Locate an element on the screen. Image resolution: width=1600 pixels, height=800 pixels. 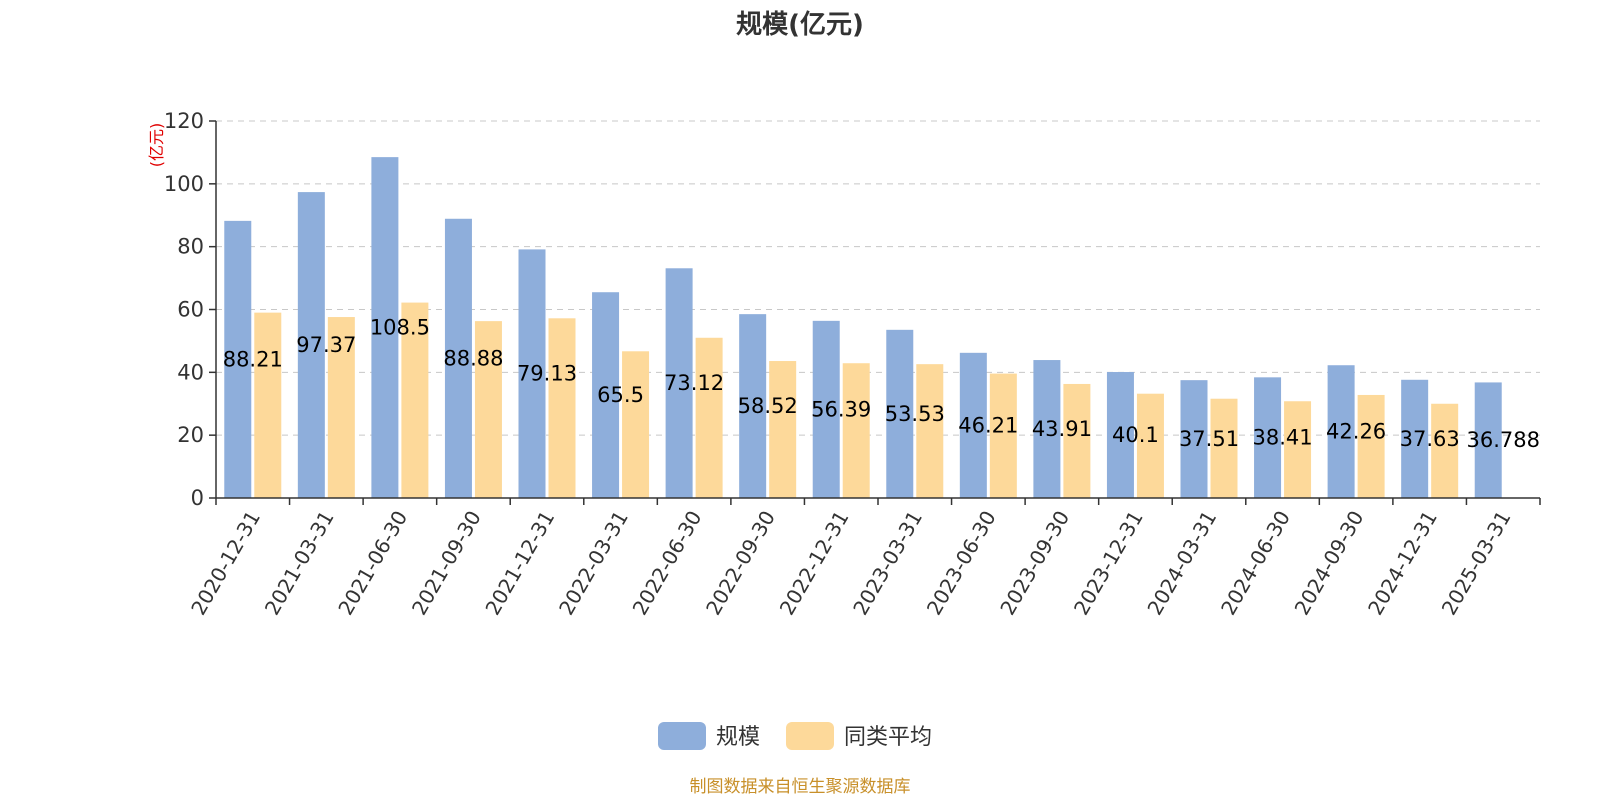
y-tick-label: 60 is located at coordinates (190, 310).